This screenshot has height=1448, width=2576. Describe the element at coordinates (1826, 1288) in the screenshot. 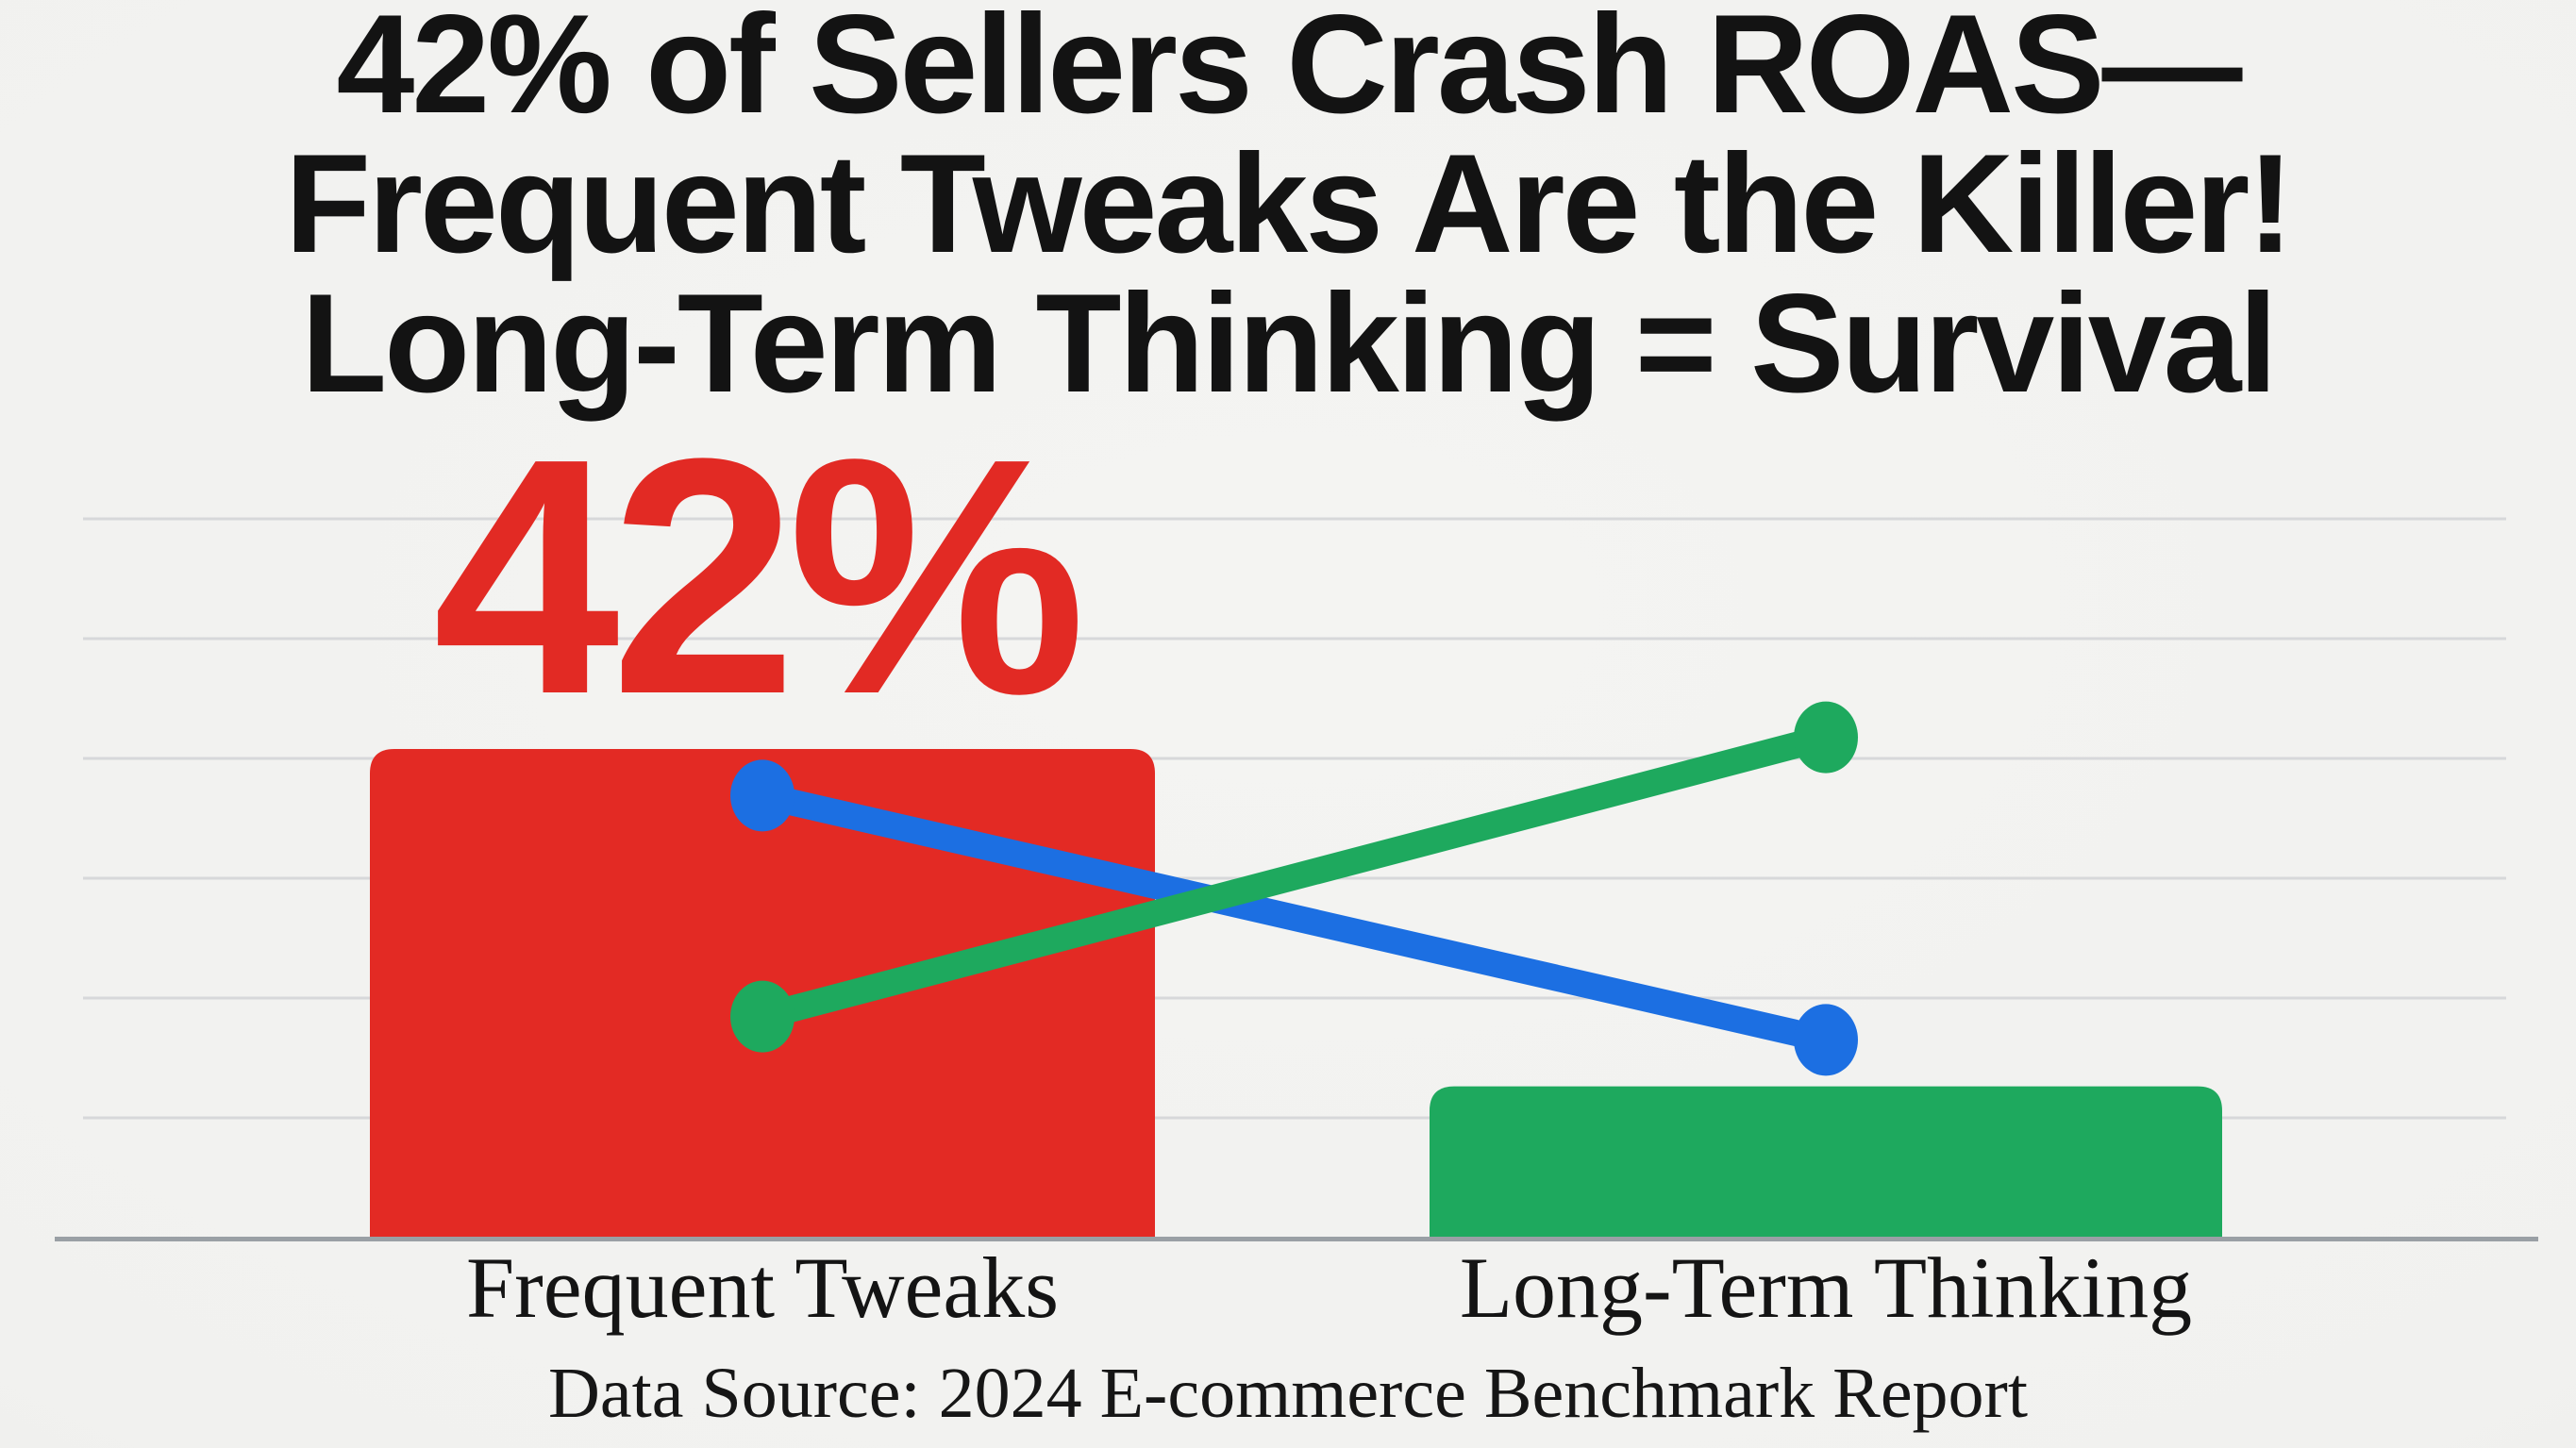

I see `x-label-long-term-thinking: Long-Term Thinking` at that location.